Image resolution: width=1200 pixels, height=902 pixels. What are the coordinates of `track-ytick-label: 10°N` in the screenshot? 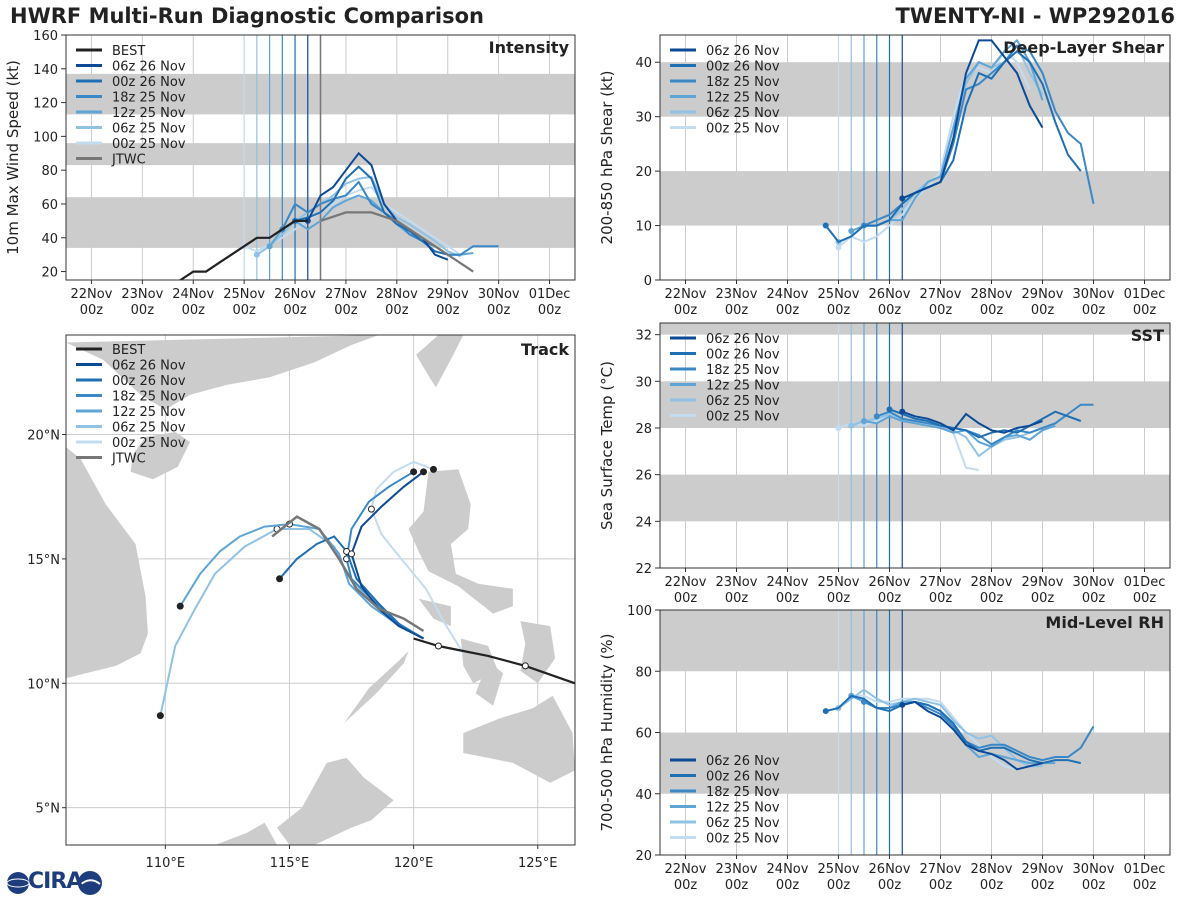 It's located at (43, 684).